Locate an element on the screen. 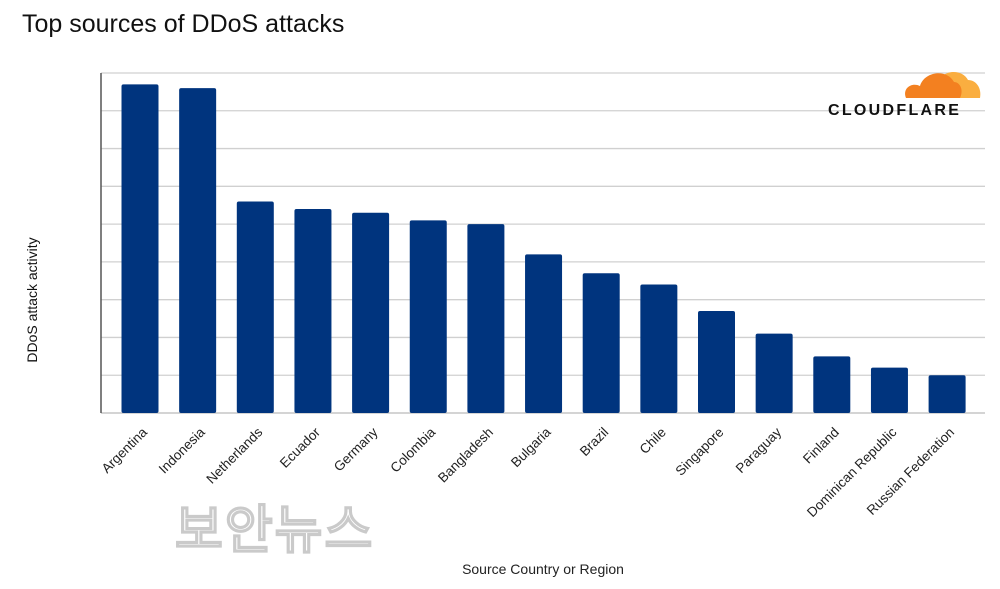 The width and height of the screenshot is (1000, 589). x-tick-label: Singapore is located at coordinates (699, 452).